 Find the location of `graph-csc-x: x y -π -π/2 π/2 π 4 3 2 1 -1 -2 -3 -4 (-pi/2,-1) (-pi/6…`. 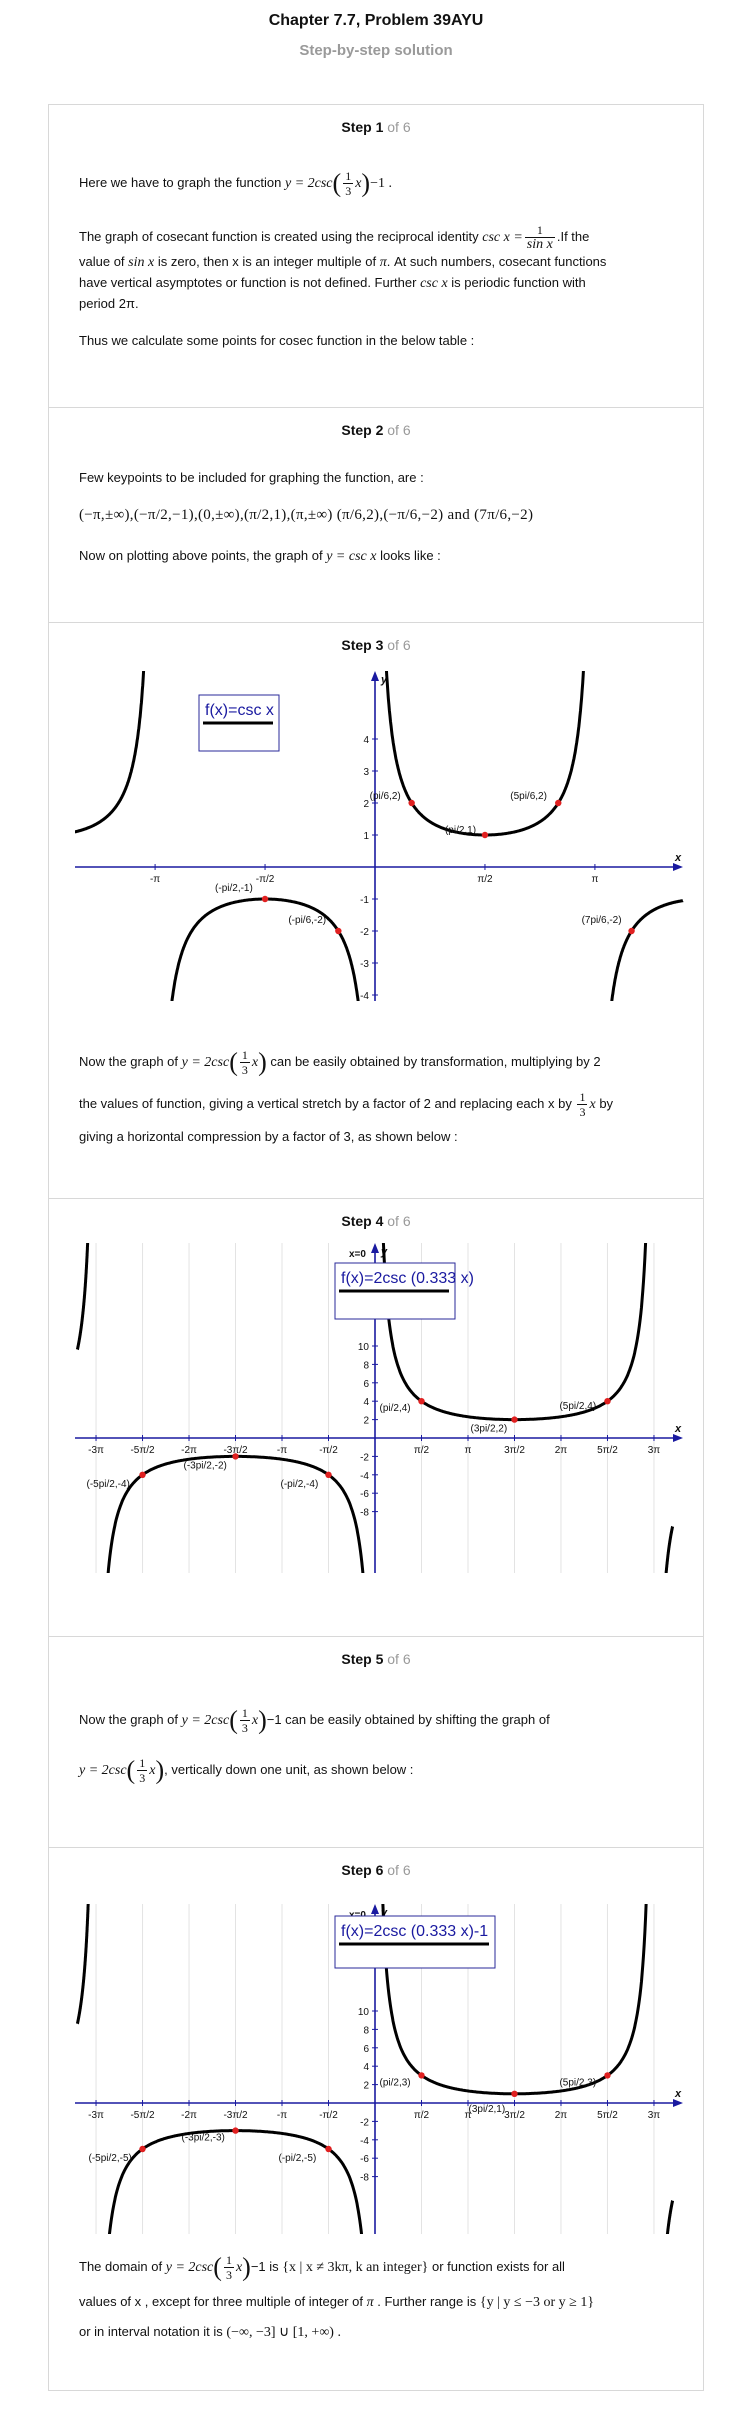

graph-csc-x: x y -π -π/2 π/2 π 4 3 2 1 -1 -2 -3 -4 (-pi/2,-1) (-pi/6… is located at coordinates (379, 836).